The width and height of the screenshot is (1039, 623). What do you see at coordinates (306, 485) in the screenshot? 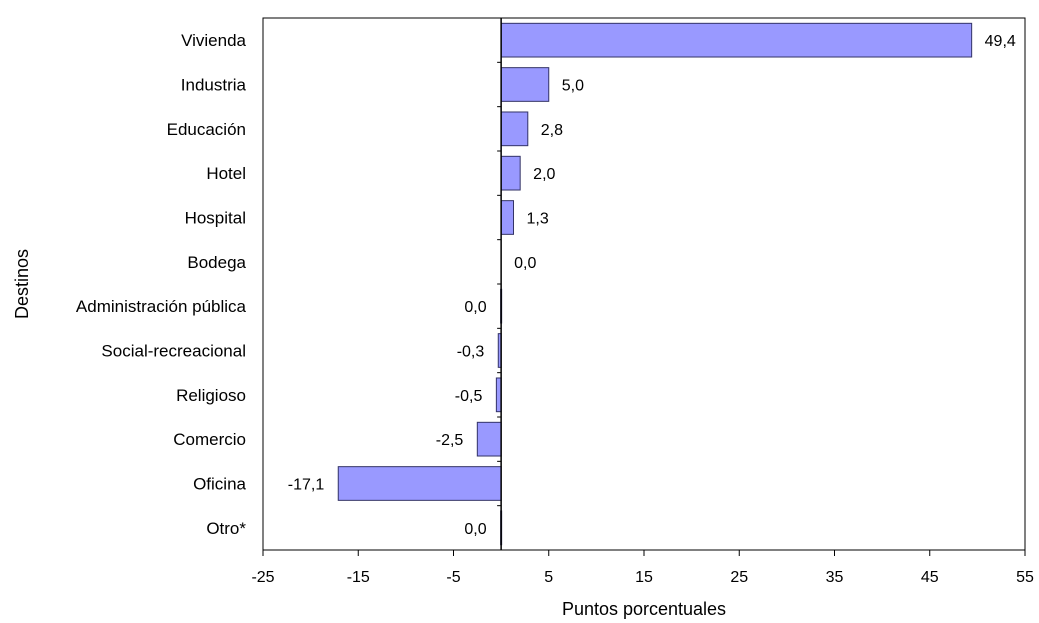
I see `data-label-10: -17,1` at bounding box center [306, 485].